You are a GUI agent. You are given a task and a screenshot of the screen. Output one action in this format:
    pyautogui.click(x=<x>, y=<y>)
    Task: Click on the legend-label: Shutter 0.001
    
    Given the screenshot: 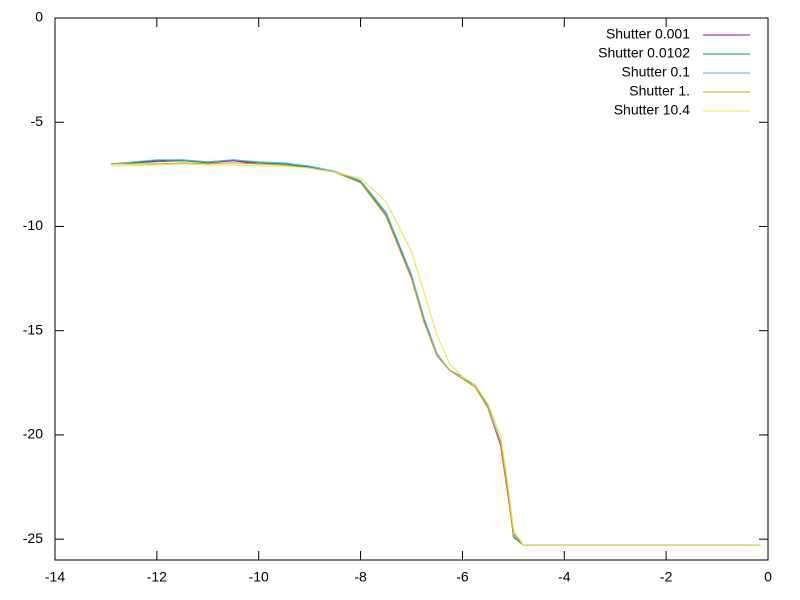 What is the action you would take?
    pyautogui.click(x=648, y=34)
    